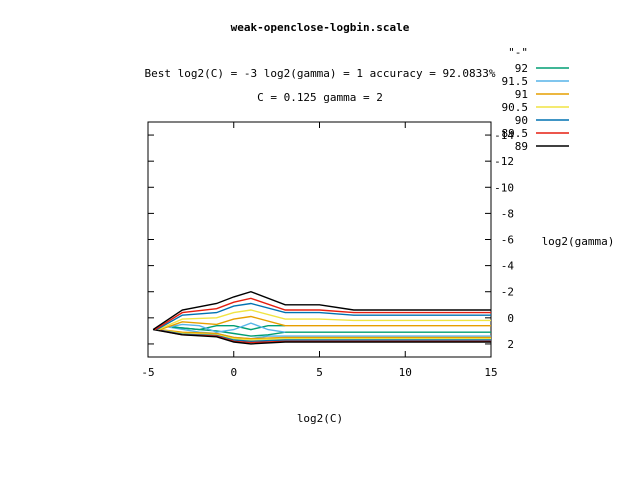  I want to click on legend-label: 92, so click(521, 68).